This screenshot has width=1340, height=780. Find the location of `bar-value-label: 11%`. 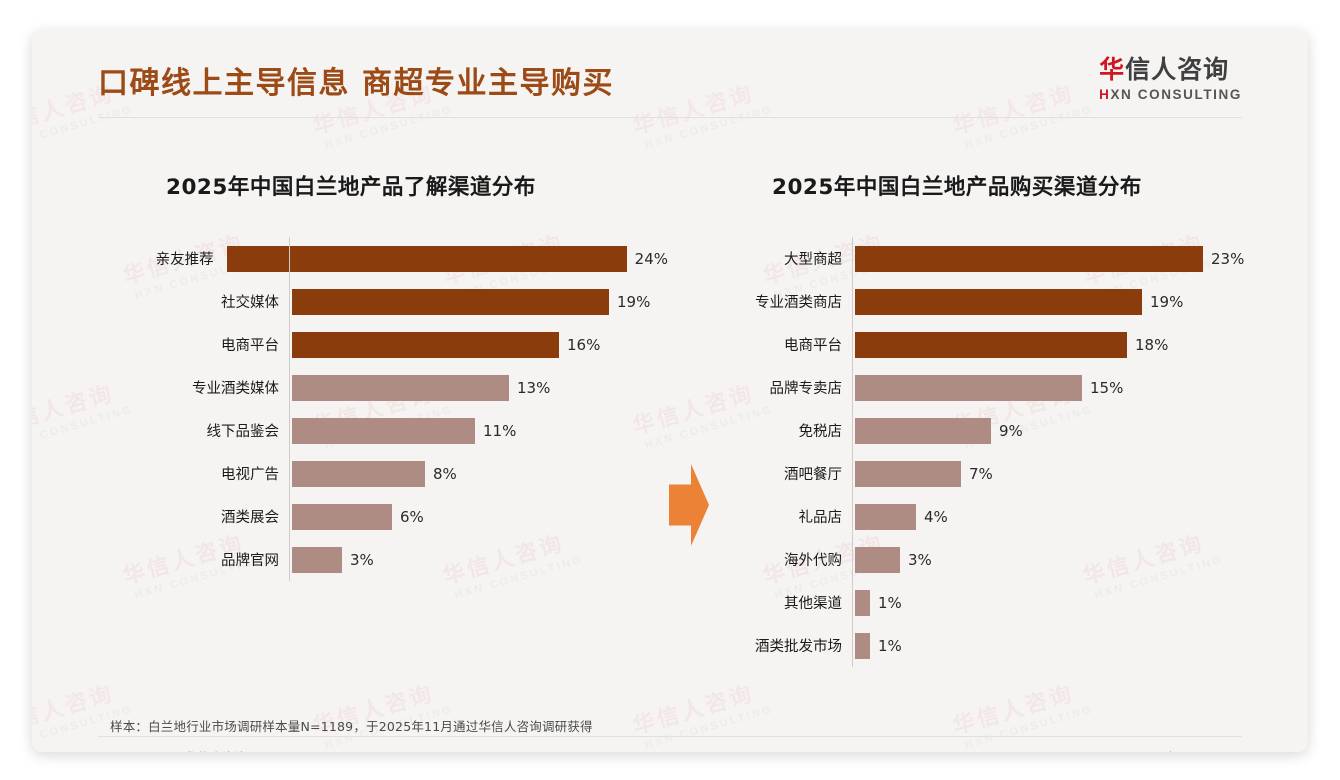

bar-value-label: 11% is located at coordinates (500, 430).